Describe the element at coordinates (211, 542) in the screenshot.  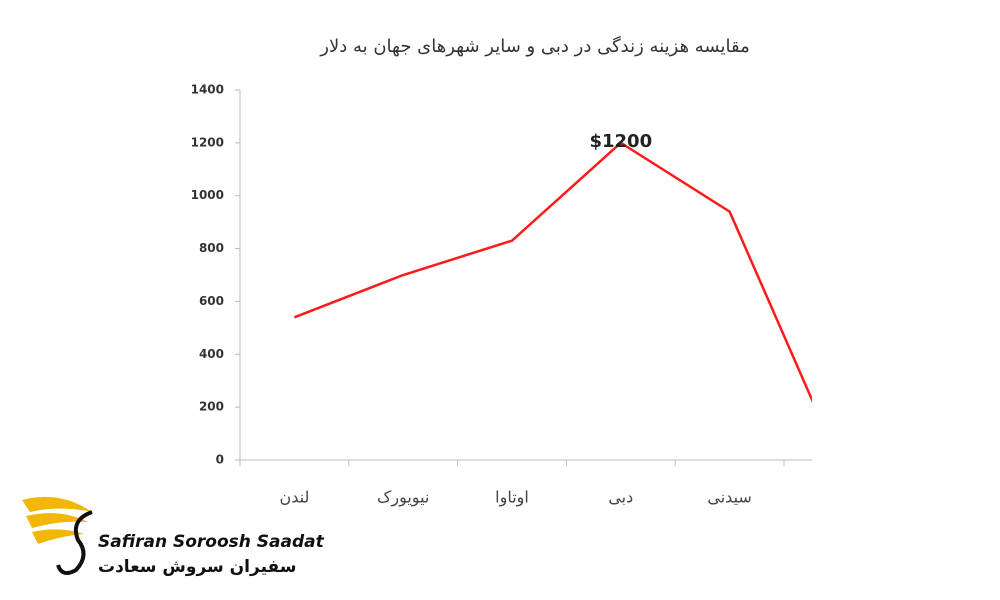
I see `logo-name: Safiran Soroosh Saadat` at that location.